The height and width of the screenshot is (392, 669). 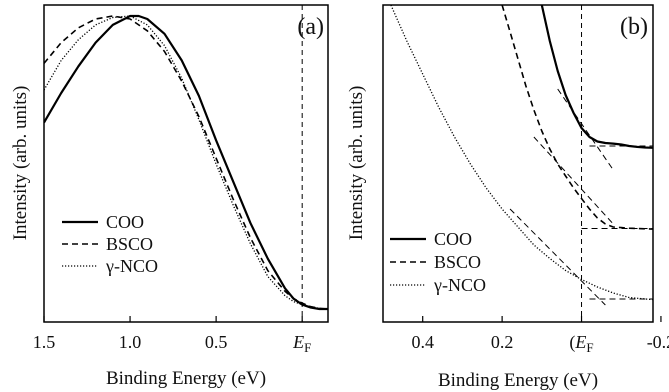 What do you see at coordinates (186, 378) in the screenshot?
I see `xlabel-a: Binding Energy (eV)` at bounding box center [186, 378].